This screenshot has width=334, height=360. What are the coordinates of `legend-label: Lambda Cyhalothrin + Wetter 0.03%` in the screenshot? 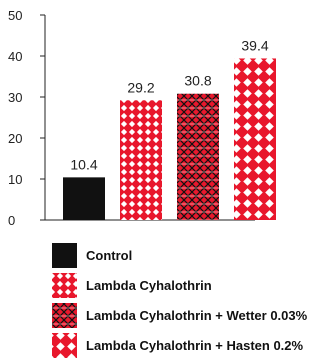 It's located at (197, 315).